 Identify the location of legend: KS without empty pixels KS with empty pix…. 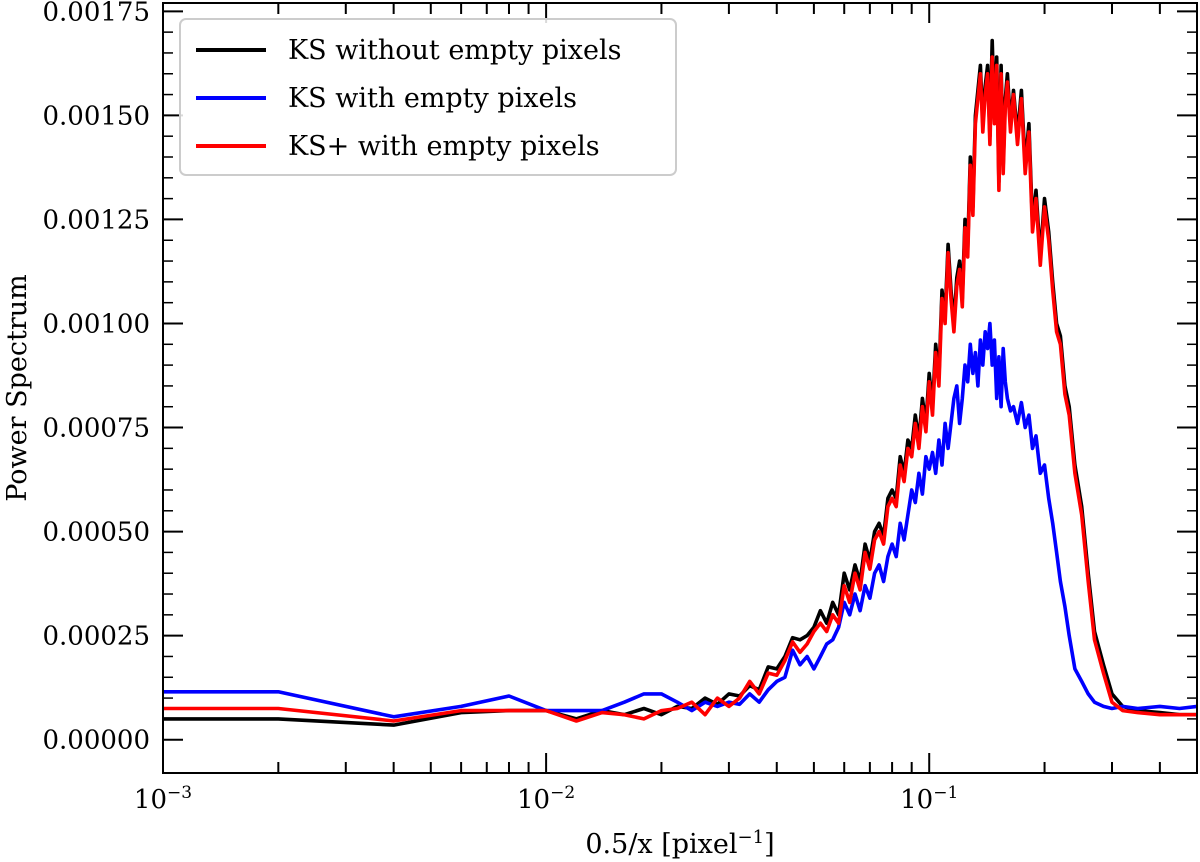
(428, 97).